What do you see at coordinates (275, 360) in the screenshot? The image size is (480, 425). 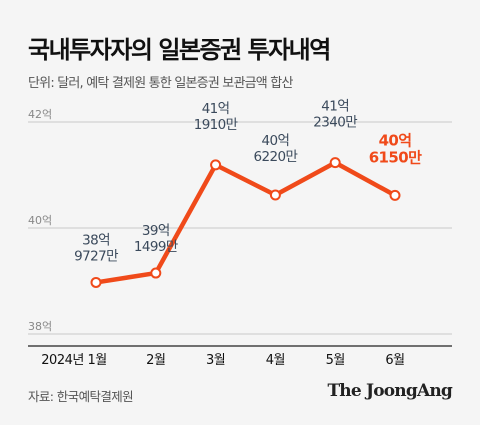 I see `x-tick-label: 4월` at bounding box center [275, 360].